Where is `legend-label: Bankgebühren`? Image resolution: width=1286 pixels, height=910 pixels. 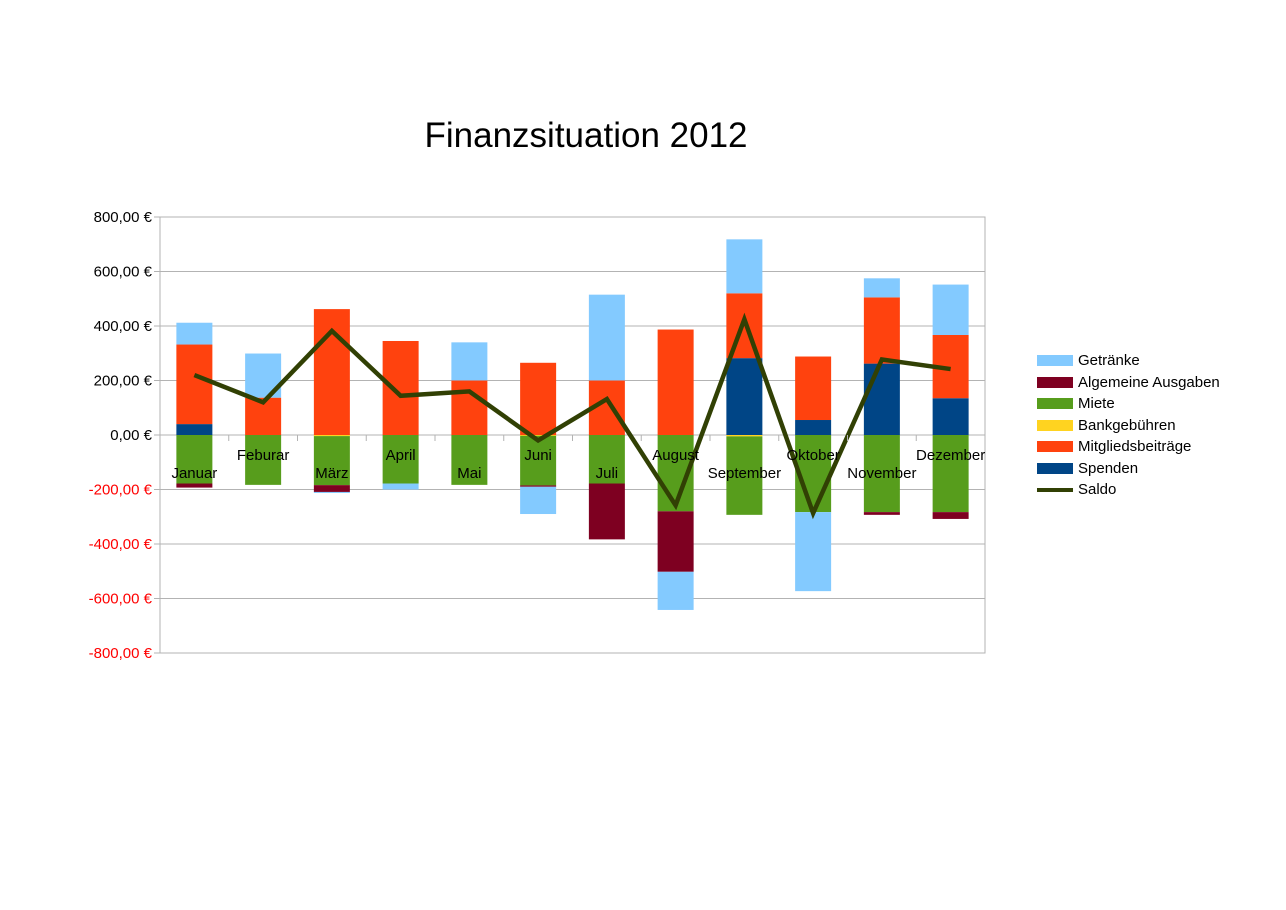
legend-label: Bankgebühren is located at coordinates (1127, 425).